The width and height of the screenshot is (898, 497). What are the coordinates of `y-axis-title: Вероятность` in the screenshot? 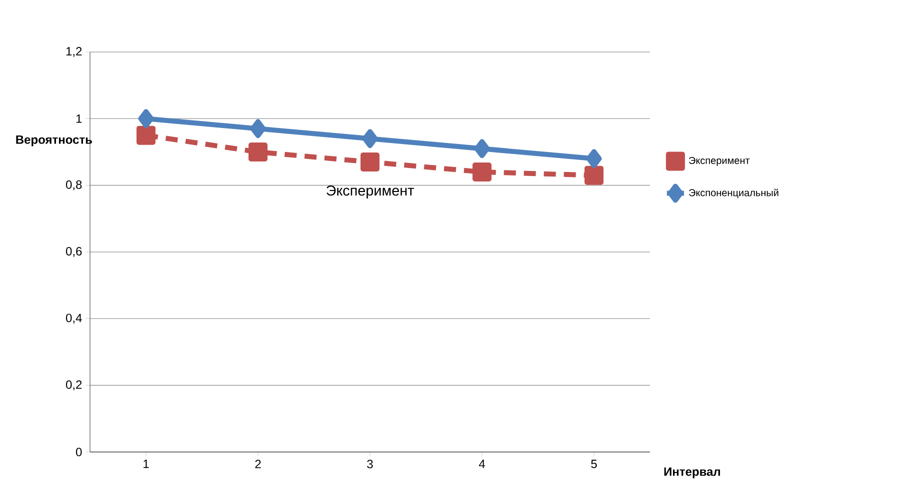 It's located at (54, 141).